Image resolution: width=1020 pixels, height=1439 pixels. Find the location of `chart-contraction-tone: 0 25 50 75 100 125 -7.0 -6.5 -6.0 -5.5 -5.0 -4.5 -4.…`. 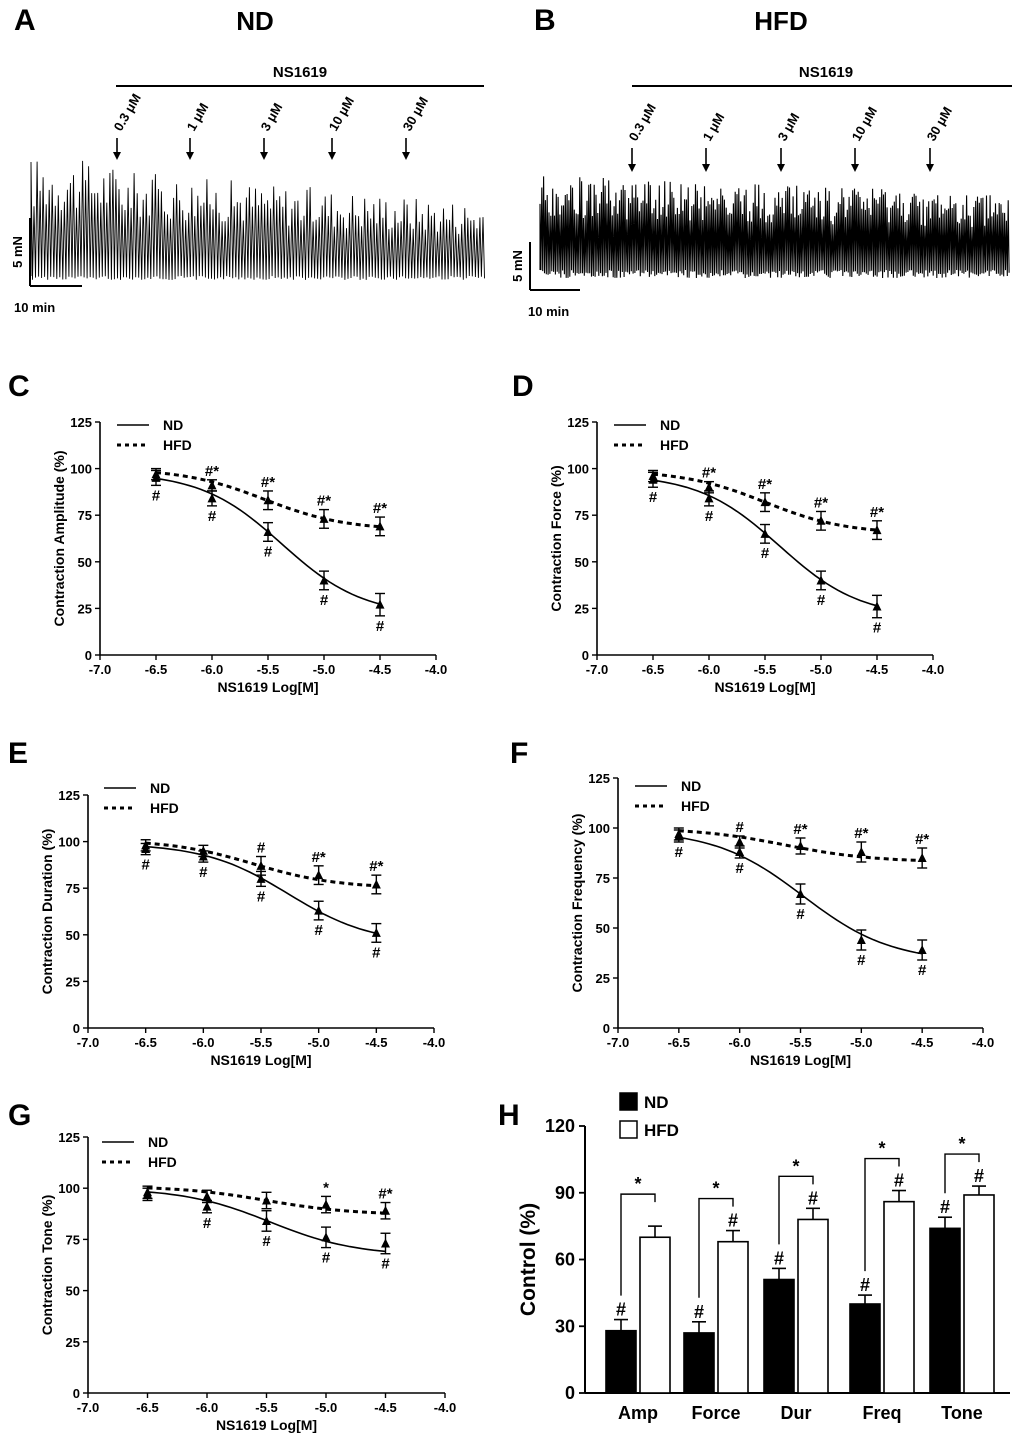

chart-contraction-tone: 0 25 50 75 100 125 -7.0 -6.5 -6.0 -5.5 -5.0 -4.5 -4.… is located at coordinates (247, 1281).